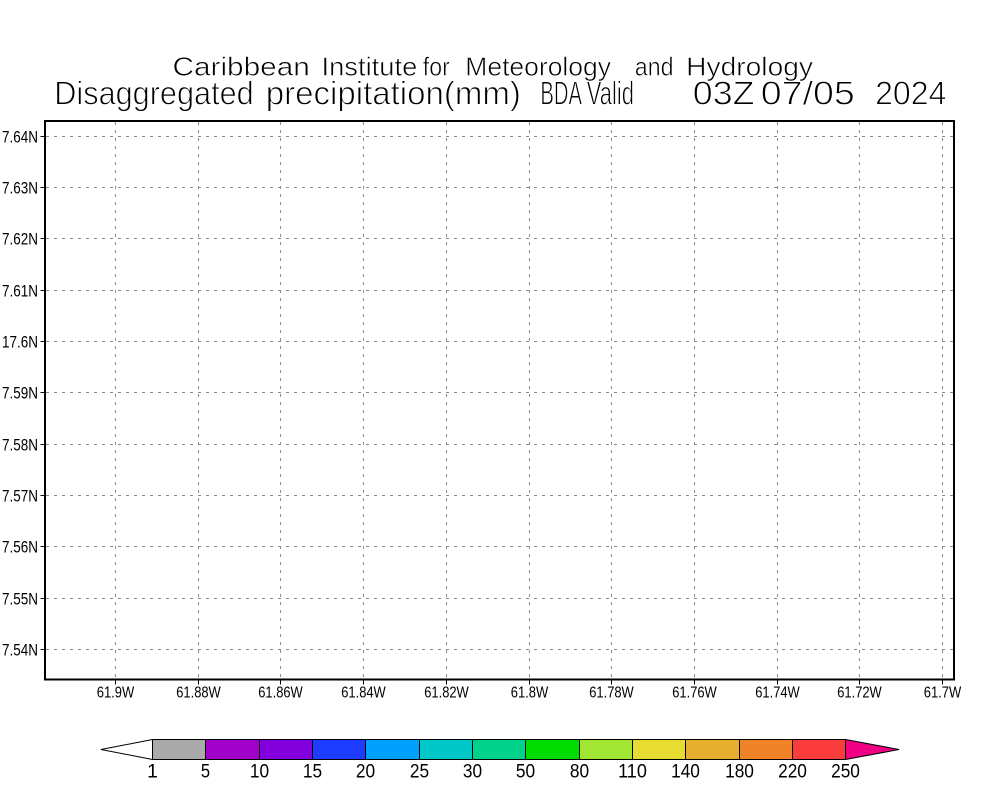  What do you see at coordinates (561, 94) in the screenshot?
I see `svg-text: BDA` at bounding box center [561, 94].